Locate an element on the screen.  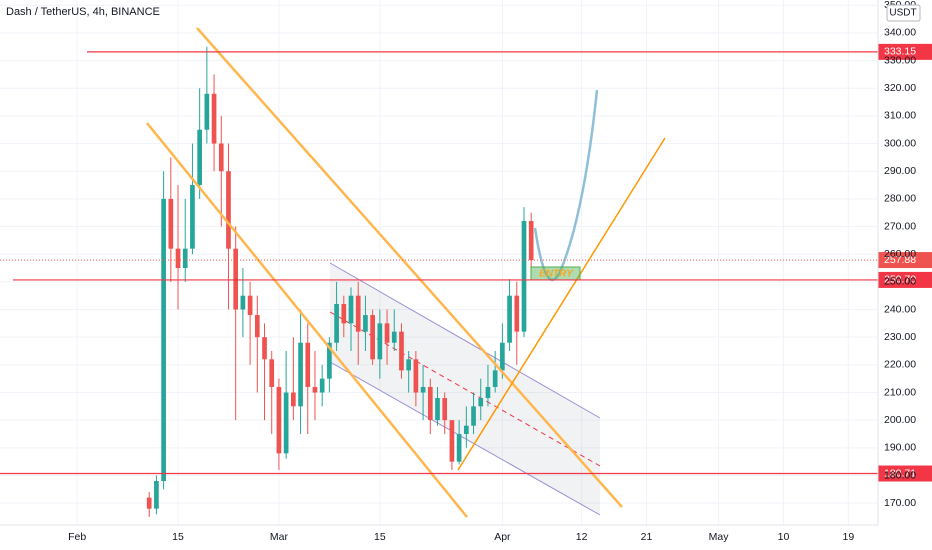
level-tag-label: 180.71 is located at coordinates (900, 473).